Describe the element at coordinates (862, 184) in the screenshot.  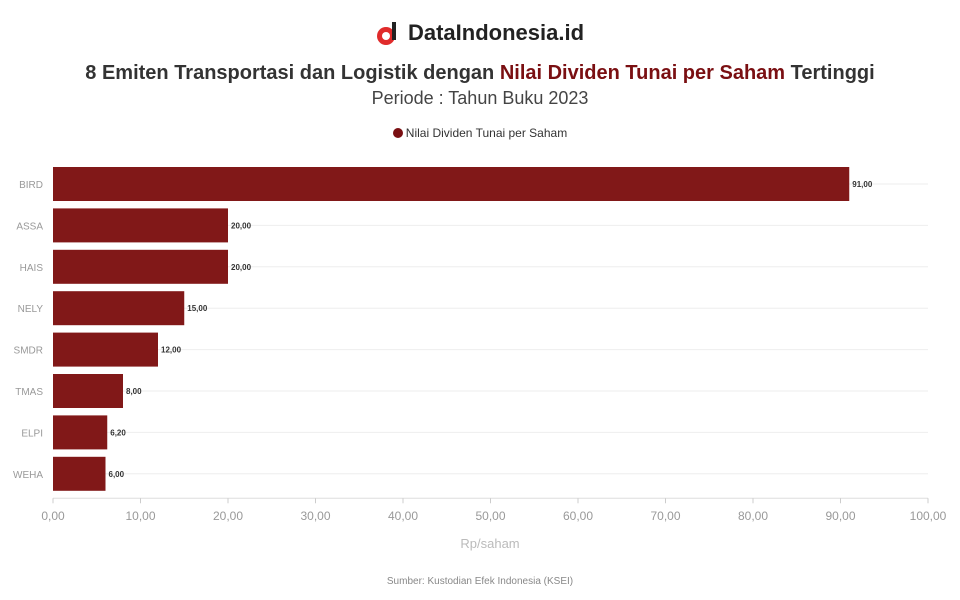
I see `data-label: 91,00` at that location.